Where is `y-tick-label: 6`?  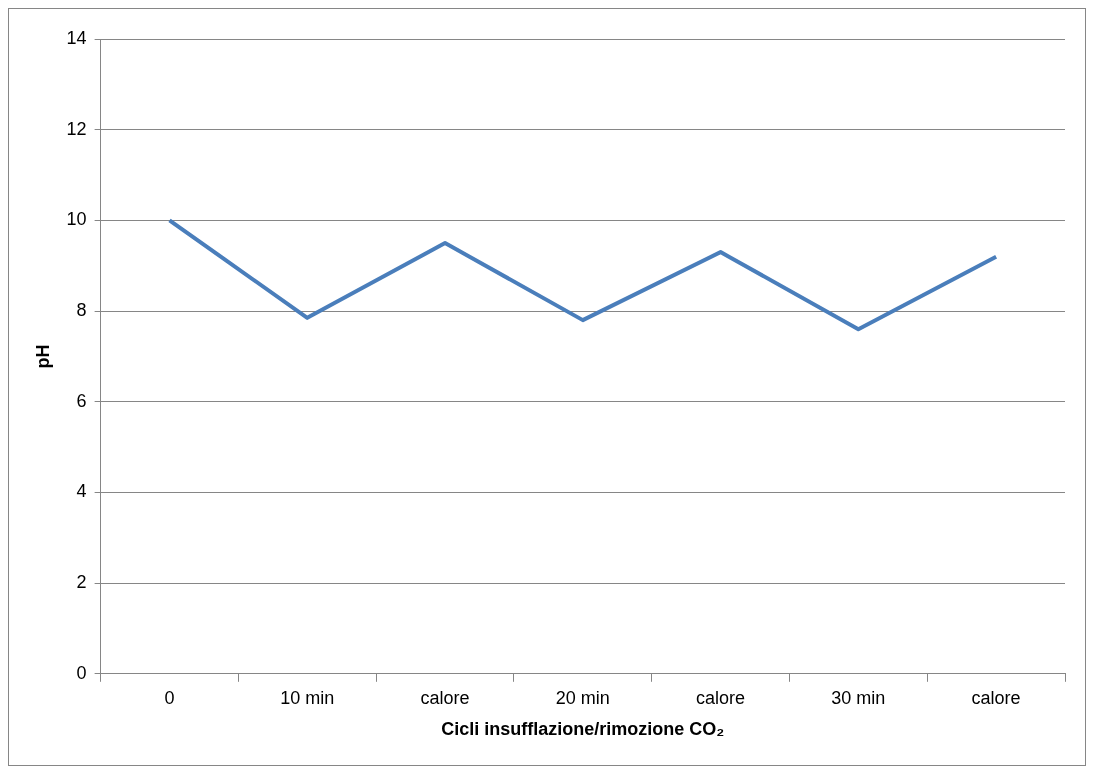
y-tick-label: 6 is located at coordinates (81, 400).